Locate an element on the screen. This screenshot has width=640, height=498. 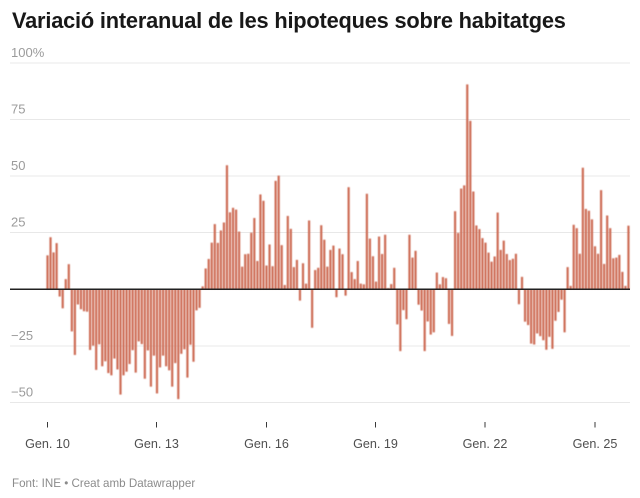
svg-text: Gen. 19 is located at coordinates (375, 444).